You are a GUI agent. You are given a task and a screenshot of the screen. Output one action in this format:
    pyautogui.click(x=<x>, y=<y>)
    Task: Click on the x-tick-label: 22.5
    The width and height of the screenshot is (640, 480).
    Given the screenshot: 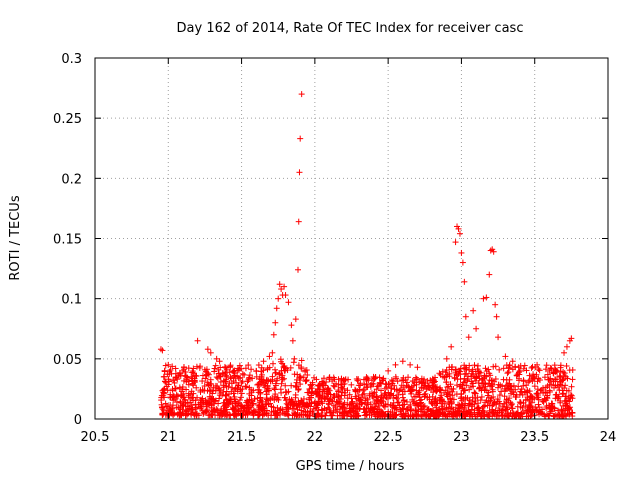 What is the action you would take?
    pyautogui.click(x=388, y=437)
    